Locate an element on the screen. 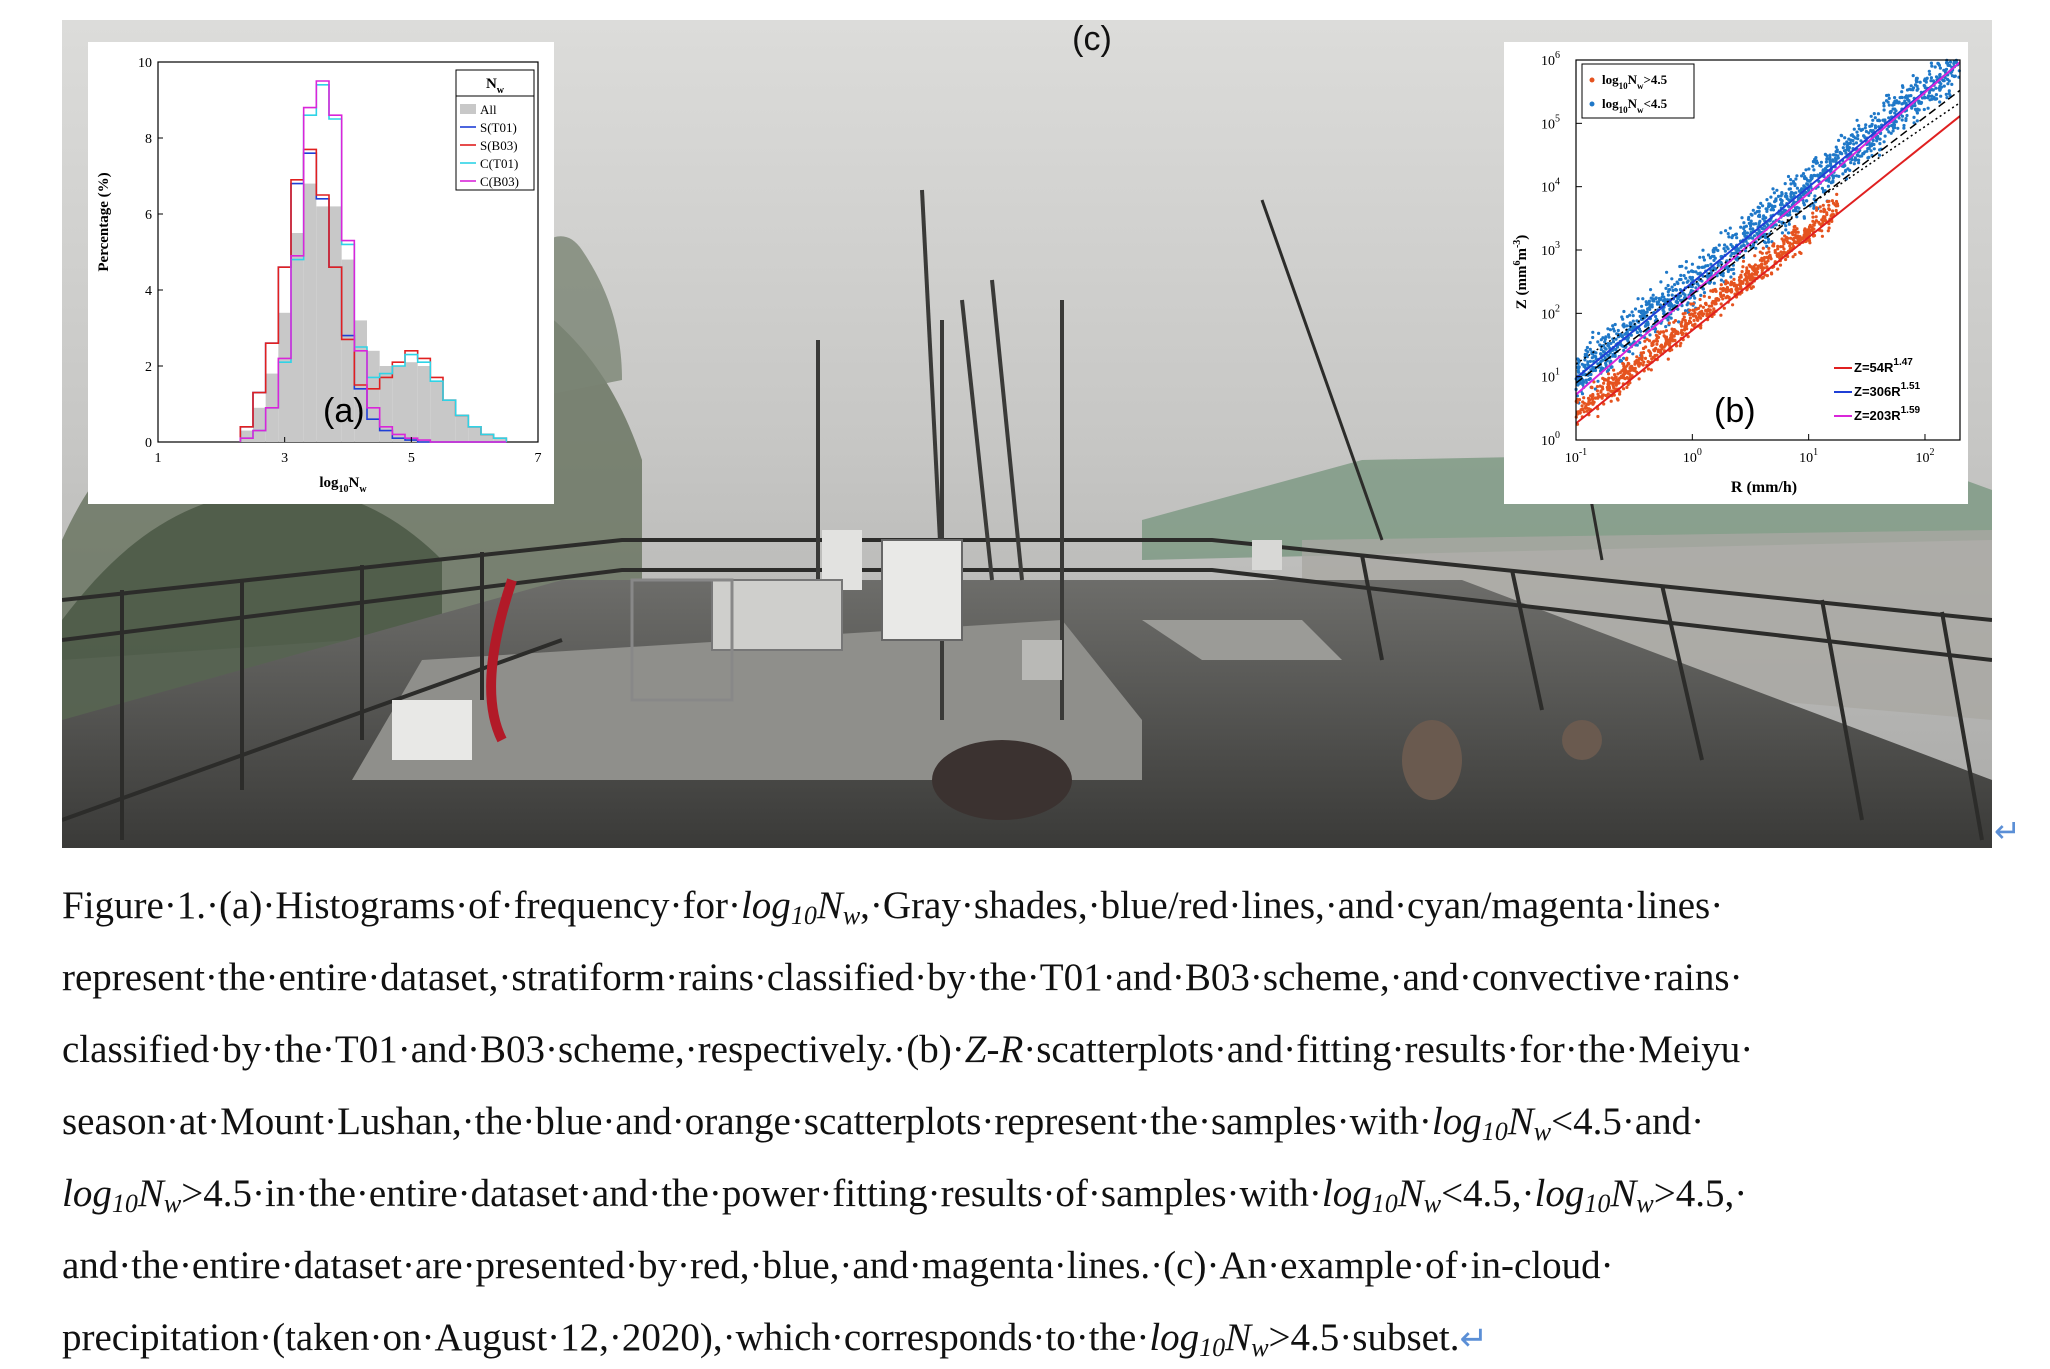  legend-label: S(T01) is located at coordinates (498, 127).